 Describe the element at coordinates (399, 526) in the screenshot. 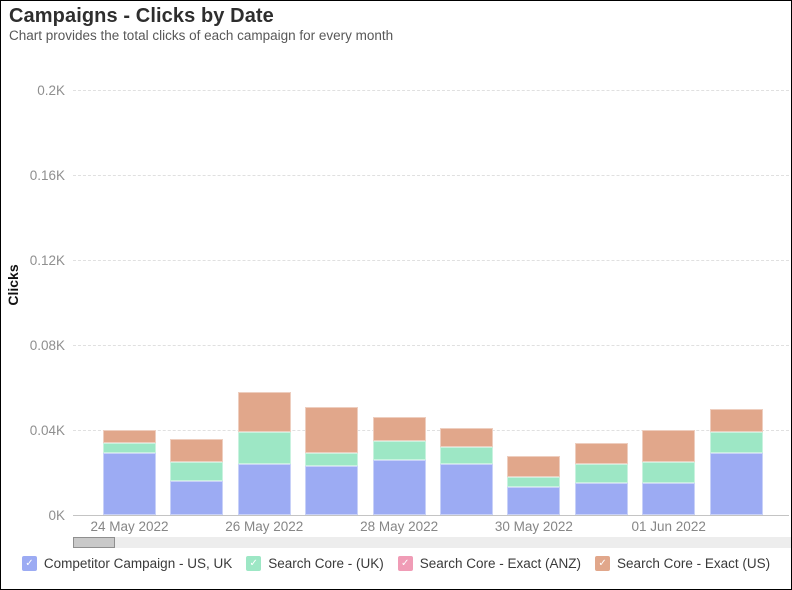

I see `x-tick-label: 28 May 2022` at that location.